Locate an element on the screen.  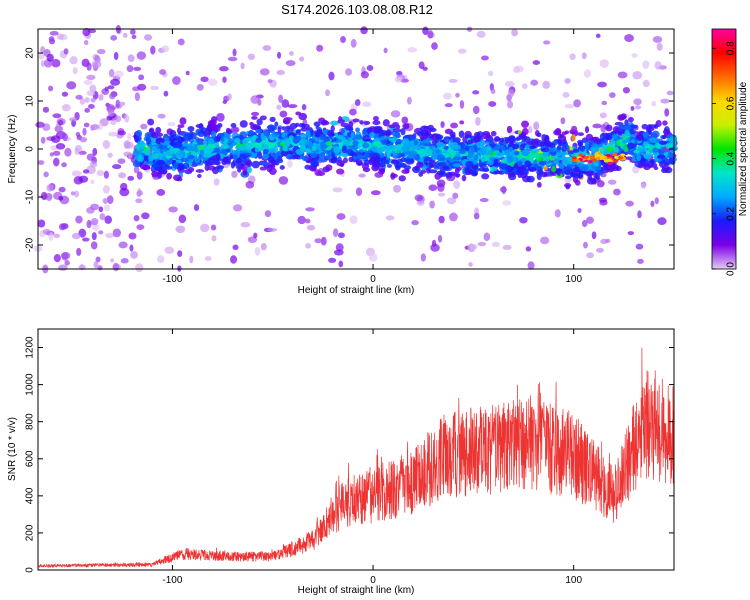
x-tick-label: 0 is located at coordinates (373, 580).